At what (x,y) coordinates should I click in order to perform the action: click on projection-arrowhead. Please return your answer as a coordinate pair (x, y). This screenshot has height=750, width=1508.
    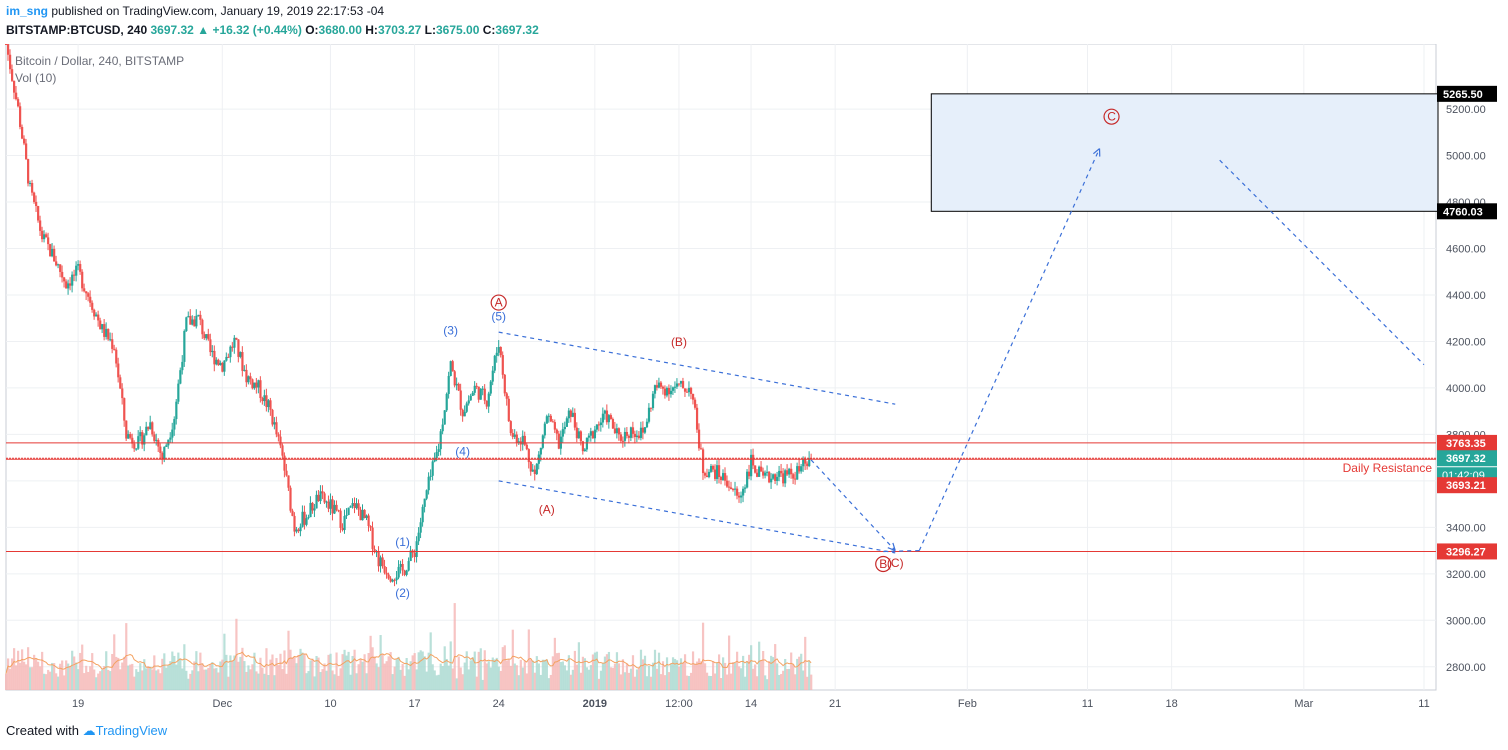
    Looking at the image, I should click on (1097, 152).